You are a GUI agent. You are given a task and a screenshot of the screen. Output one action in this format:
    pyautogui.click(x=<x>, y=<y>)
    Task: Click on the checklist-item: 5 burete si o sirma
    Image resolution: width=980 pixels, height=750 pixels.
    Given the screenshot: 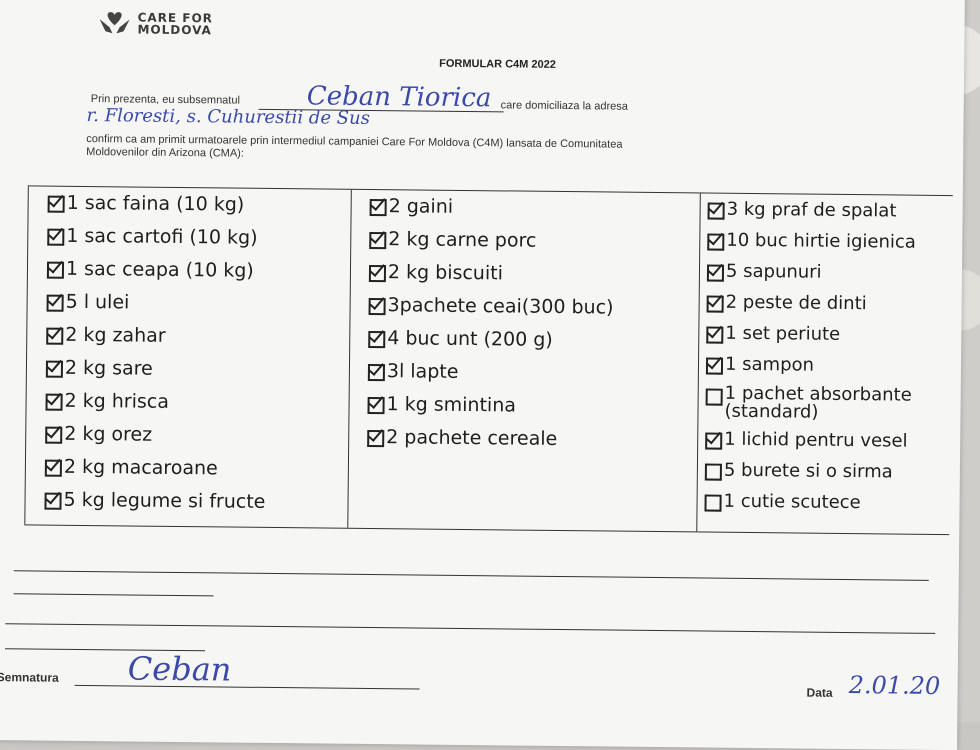 What is the action you would take?
    pyautogui.click(x=839, y=476)
    